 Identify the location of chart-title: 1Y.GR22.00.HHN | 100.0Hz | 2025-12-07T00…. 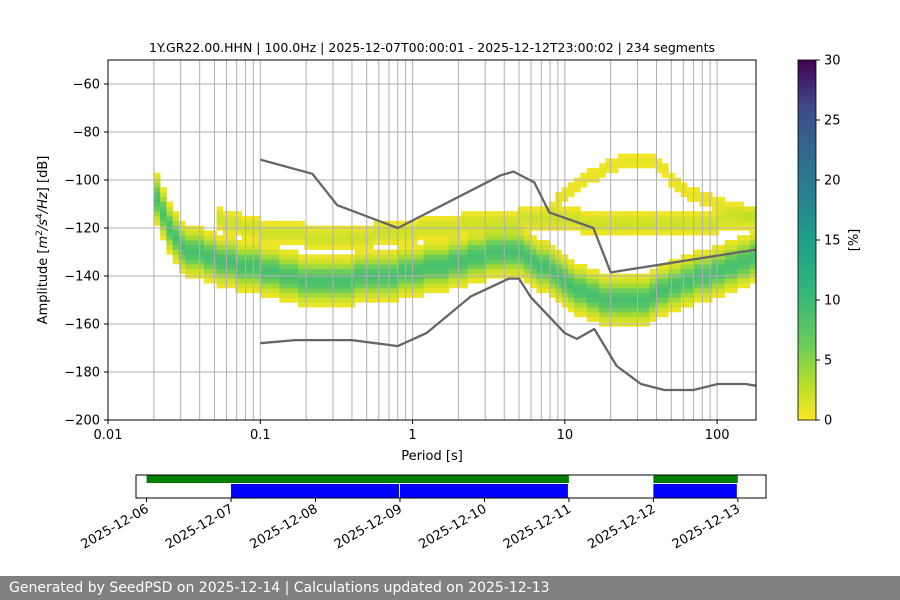
(432, 47).